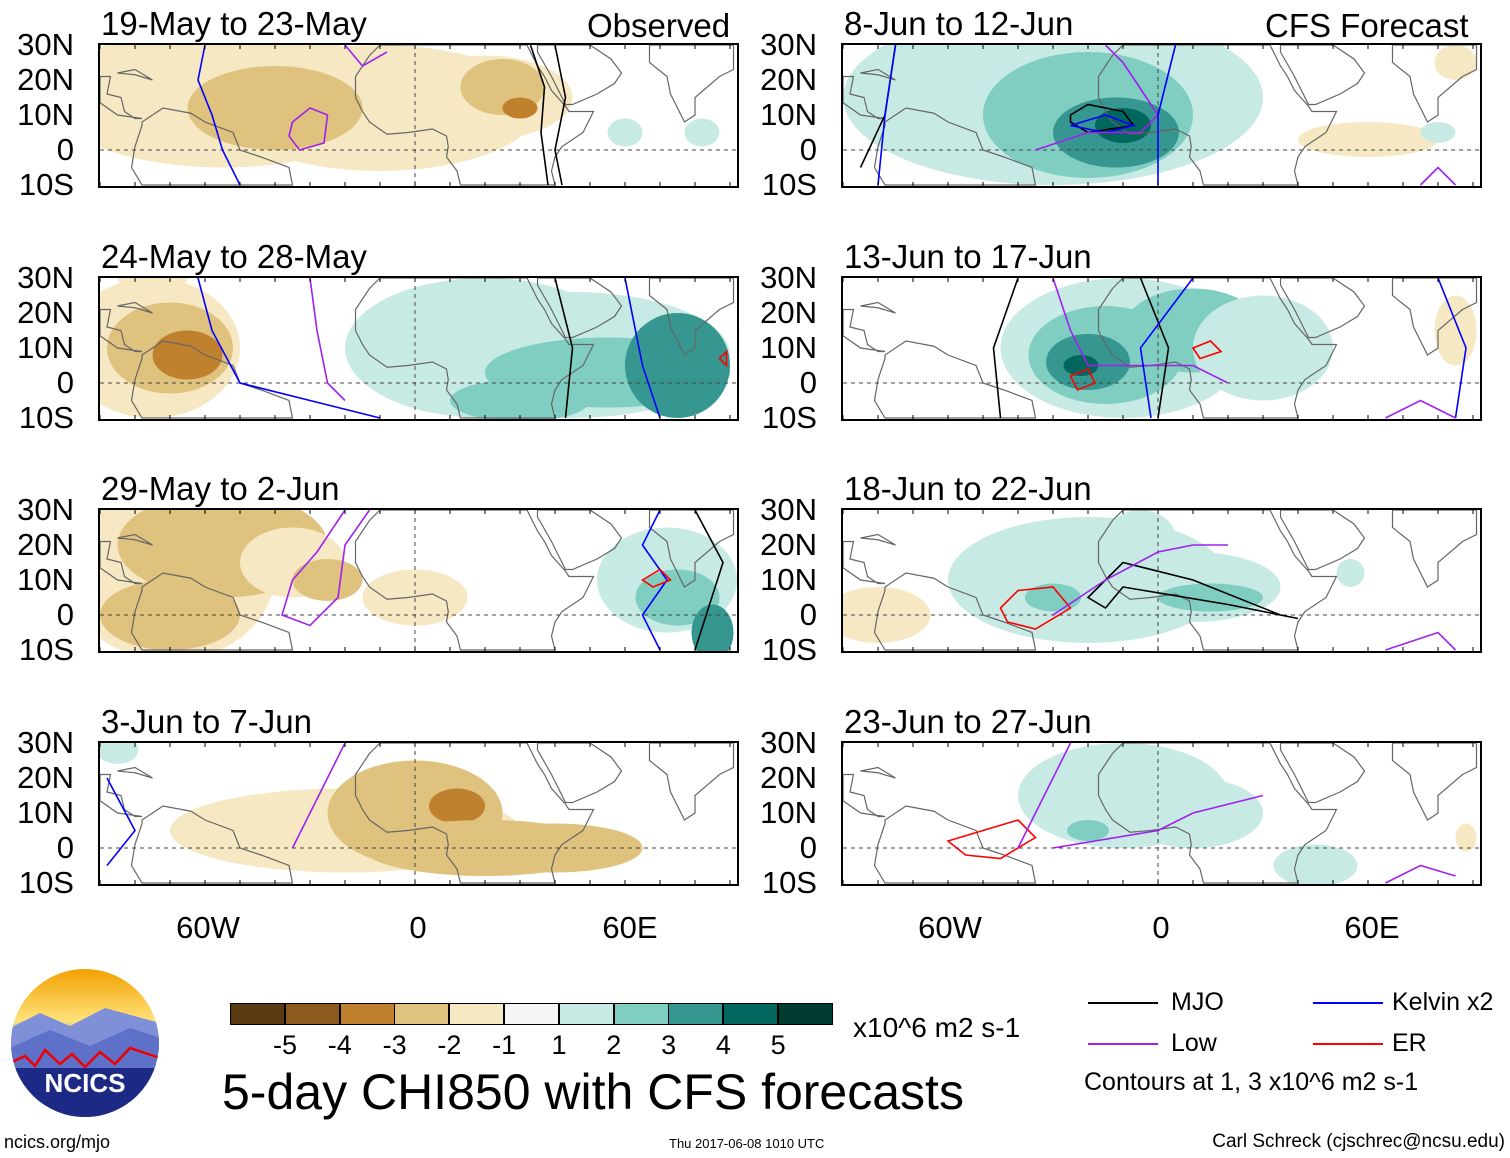  Describe the element at coordinates (659, 25) in the screenshot. I see `observed-header: Observed` at that location.